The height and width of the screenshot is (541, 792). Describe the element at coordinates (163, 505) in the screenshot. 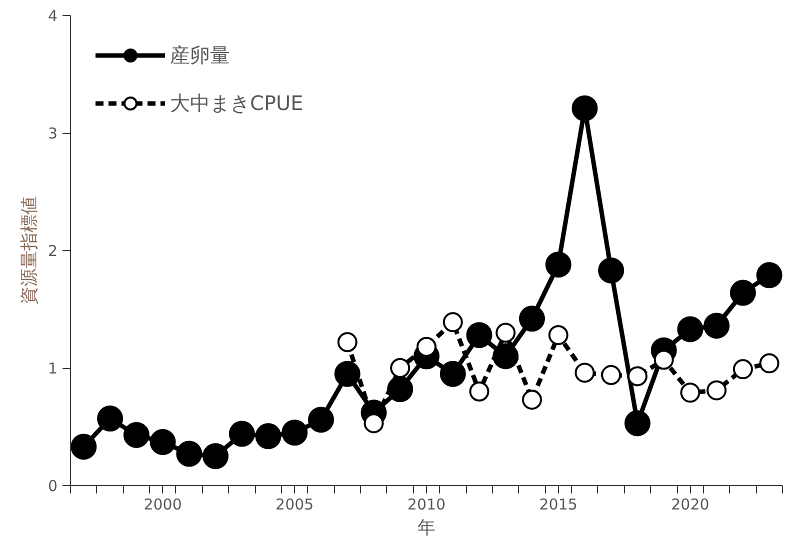

I see `x-tick-label: 2000` at that location.